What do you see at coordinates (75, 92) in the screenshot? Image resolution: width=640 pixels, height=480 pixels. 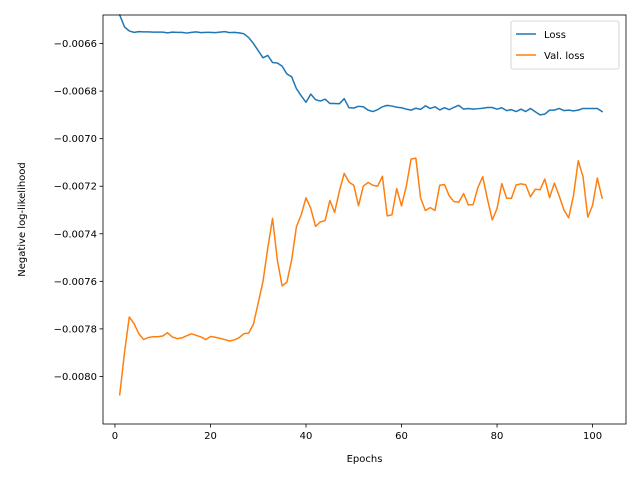 I see `y-tick-label: −0.0068` at bounding box center [75, 92].